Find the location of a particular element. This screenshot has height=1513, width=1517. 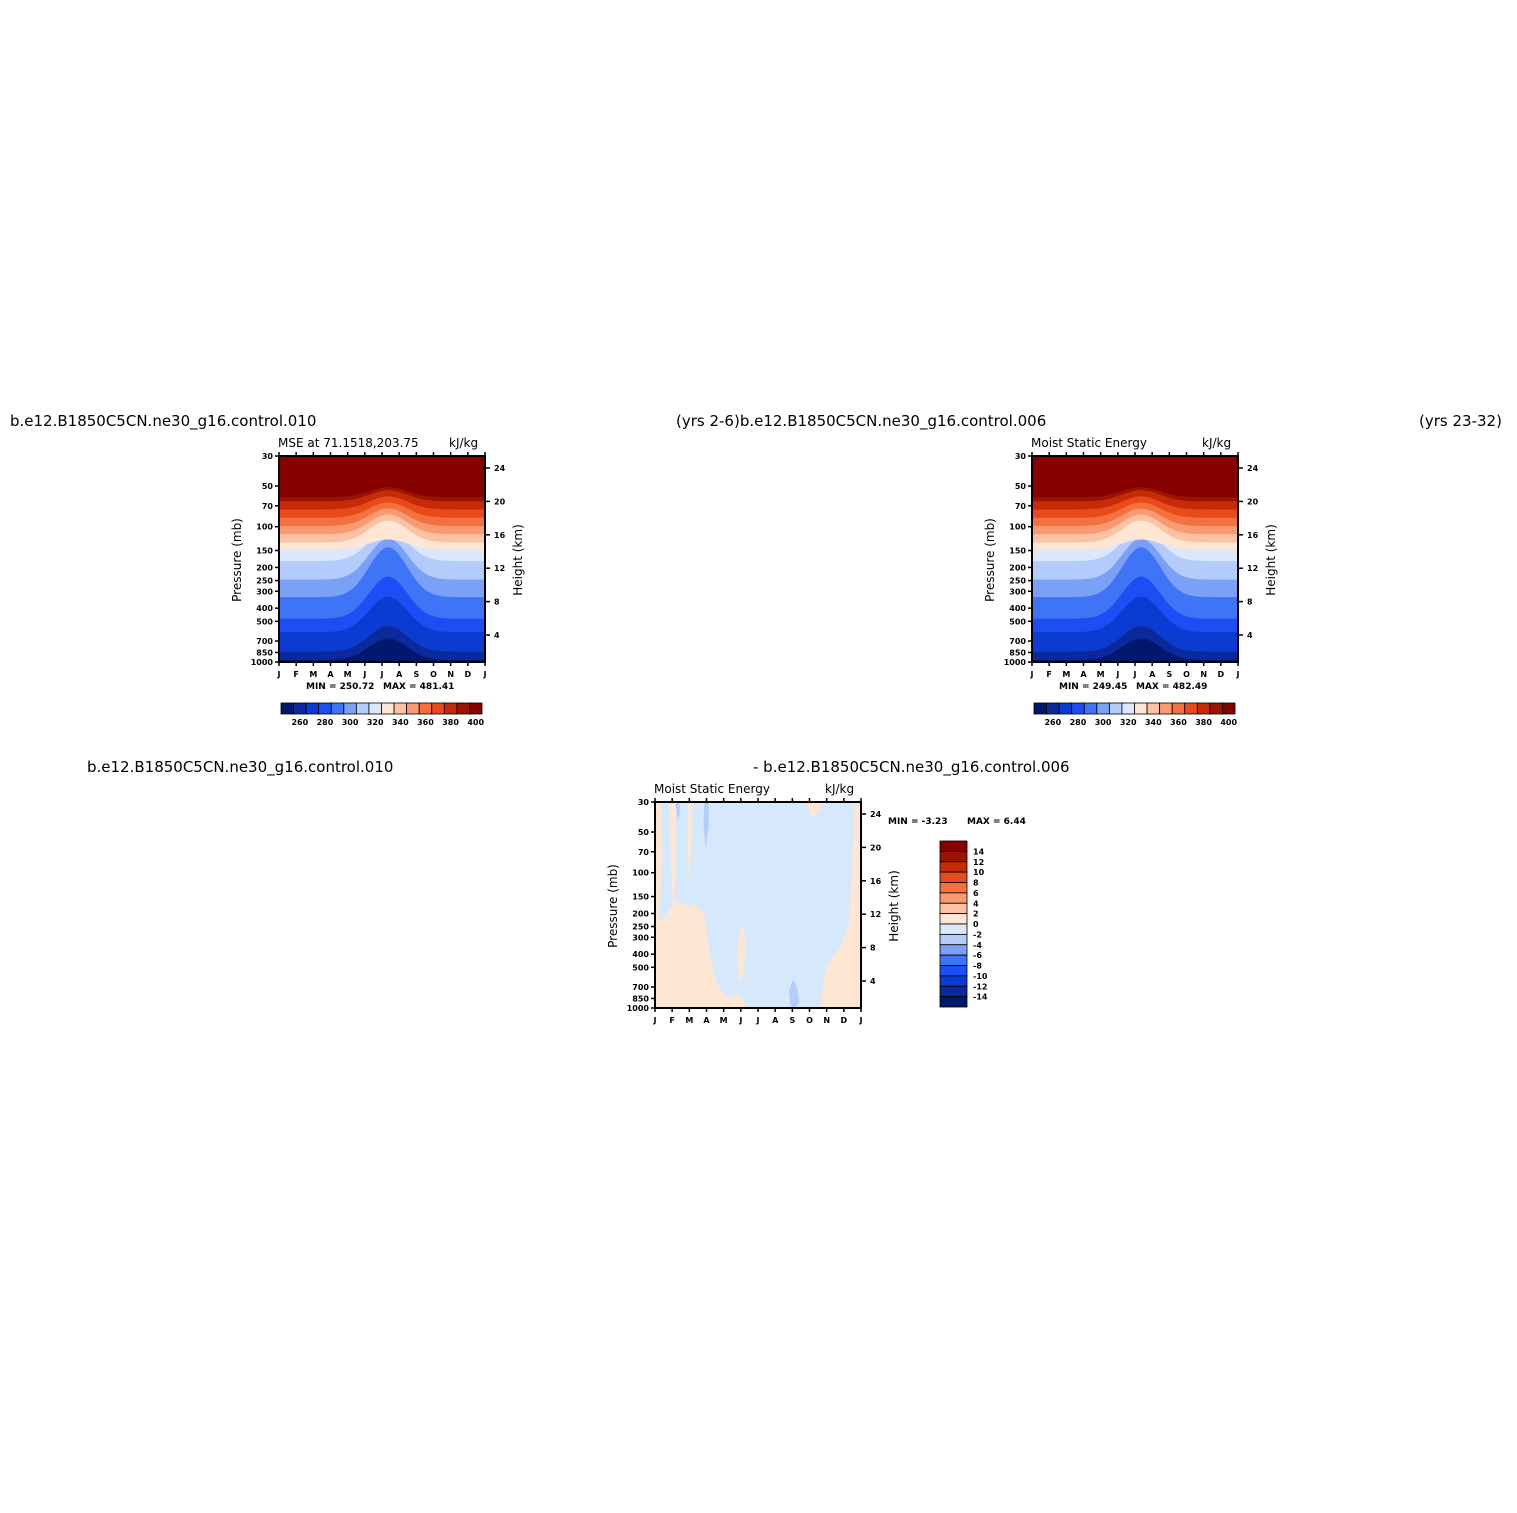

colorbar-label: -8 is located at coordinates (977, 966).